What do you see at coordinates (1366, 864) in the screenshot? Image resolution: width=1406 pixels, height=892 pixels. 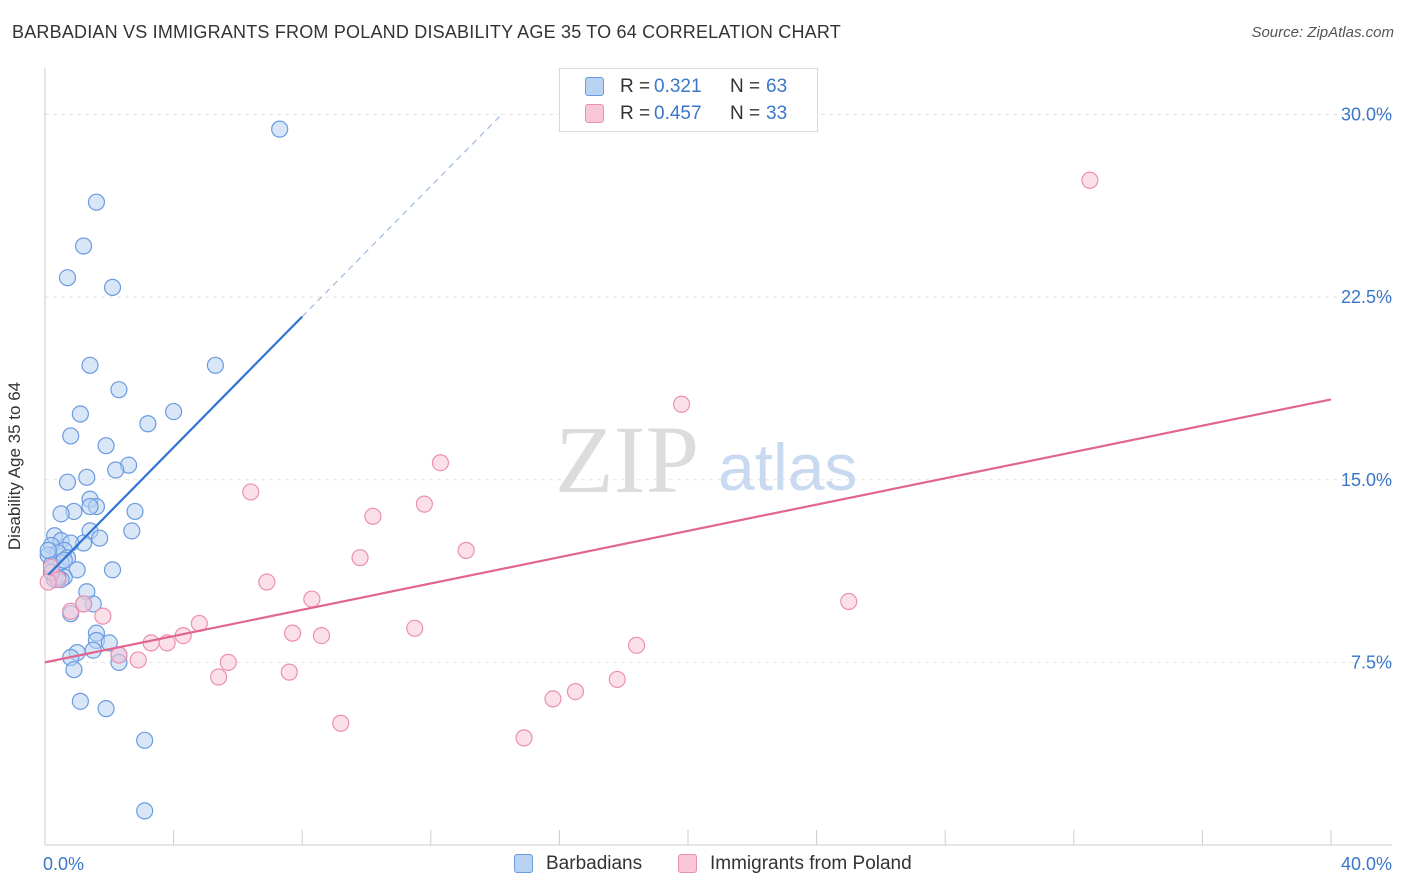 I see `x-tick-label: 40.0%` at bounding box center [1366, 864].